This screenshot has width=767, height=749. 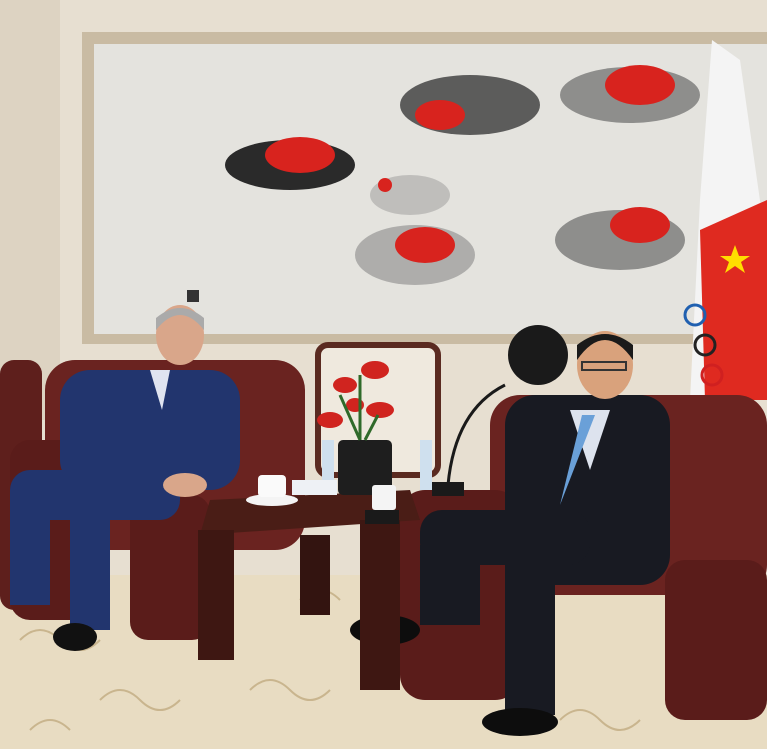 What do you see at coordinates (538, 355) in the screenshot?
I see `background-person` at bounding box center [538, 355].